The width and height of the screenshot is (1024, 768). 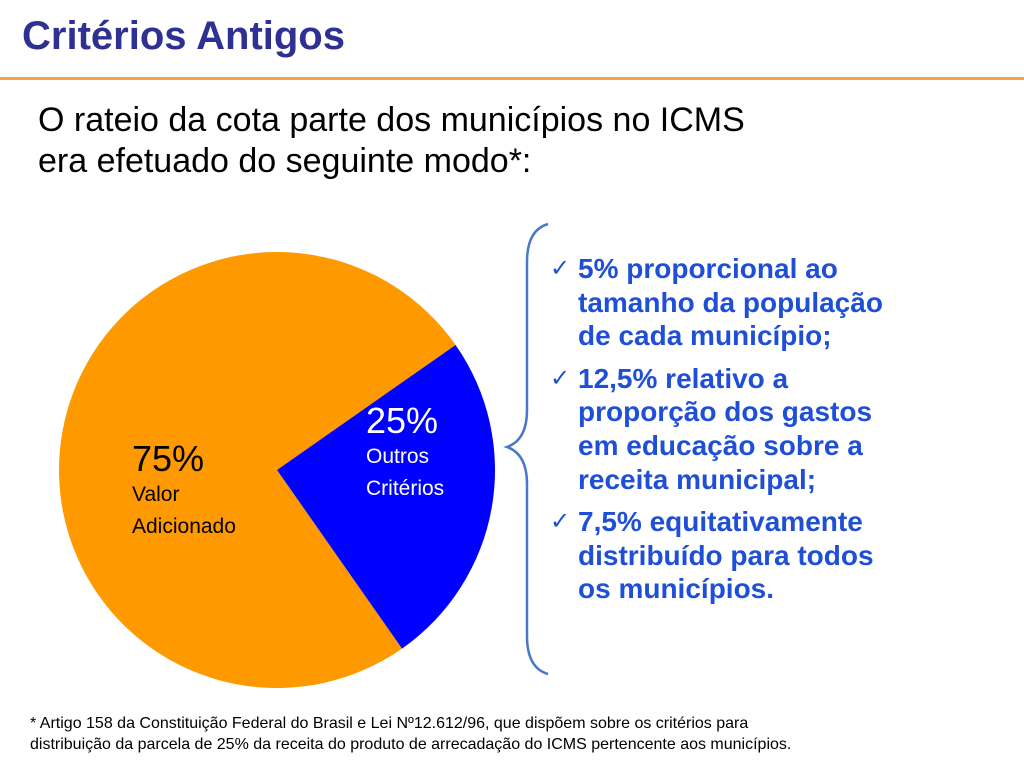 What do you see at coordinates (183, 36) in the screenshot?
I see `slide-title: Critérios Antigos` at bounding box center [183, 36].